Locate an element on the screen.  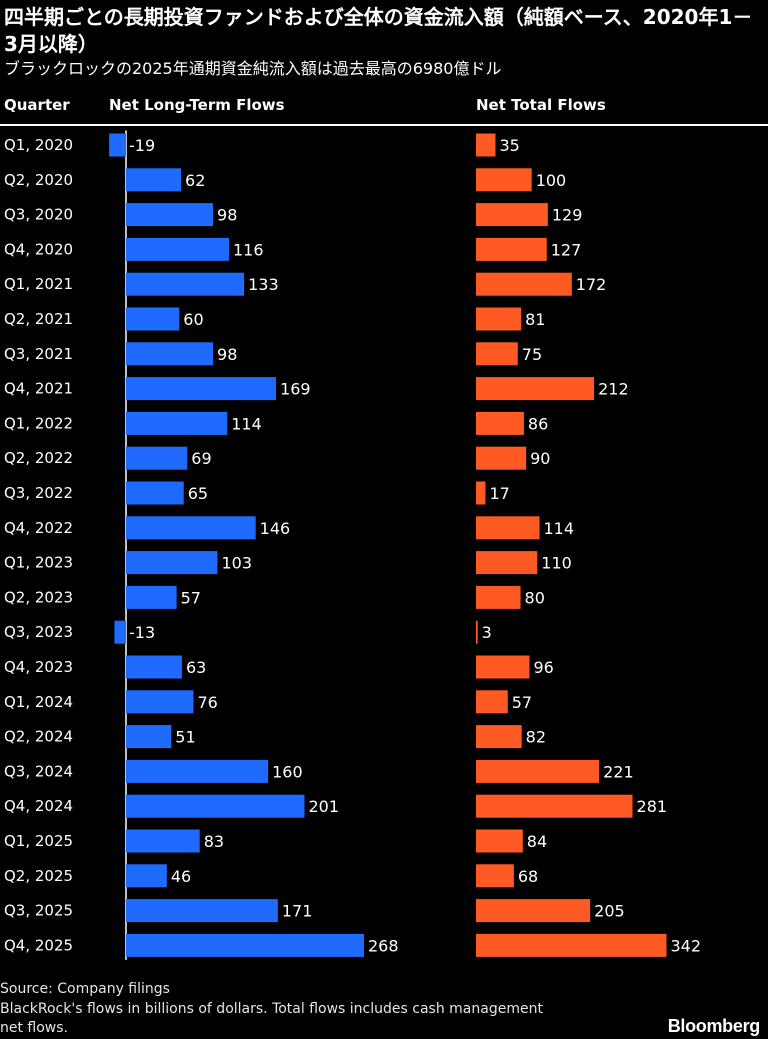
long-term-value-label: 146 is located at coordinates (275, 528).